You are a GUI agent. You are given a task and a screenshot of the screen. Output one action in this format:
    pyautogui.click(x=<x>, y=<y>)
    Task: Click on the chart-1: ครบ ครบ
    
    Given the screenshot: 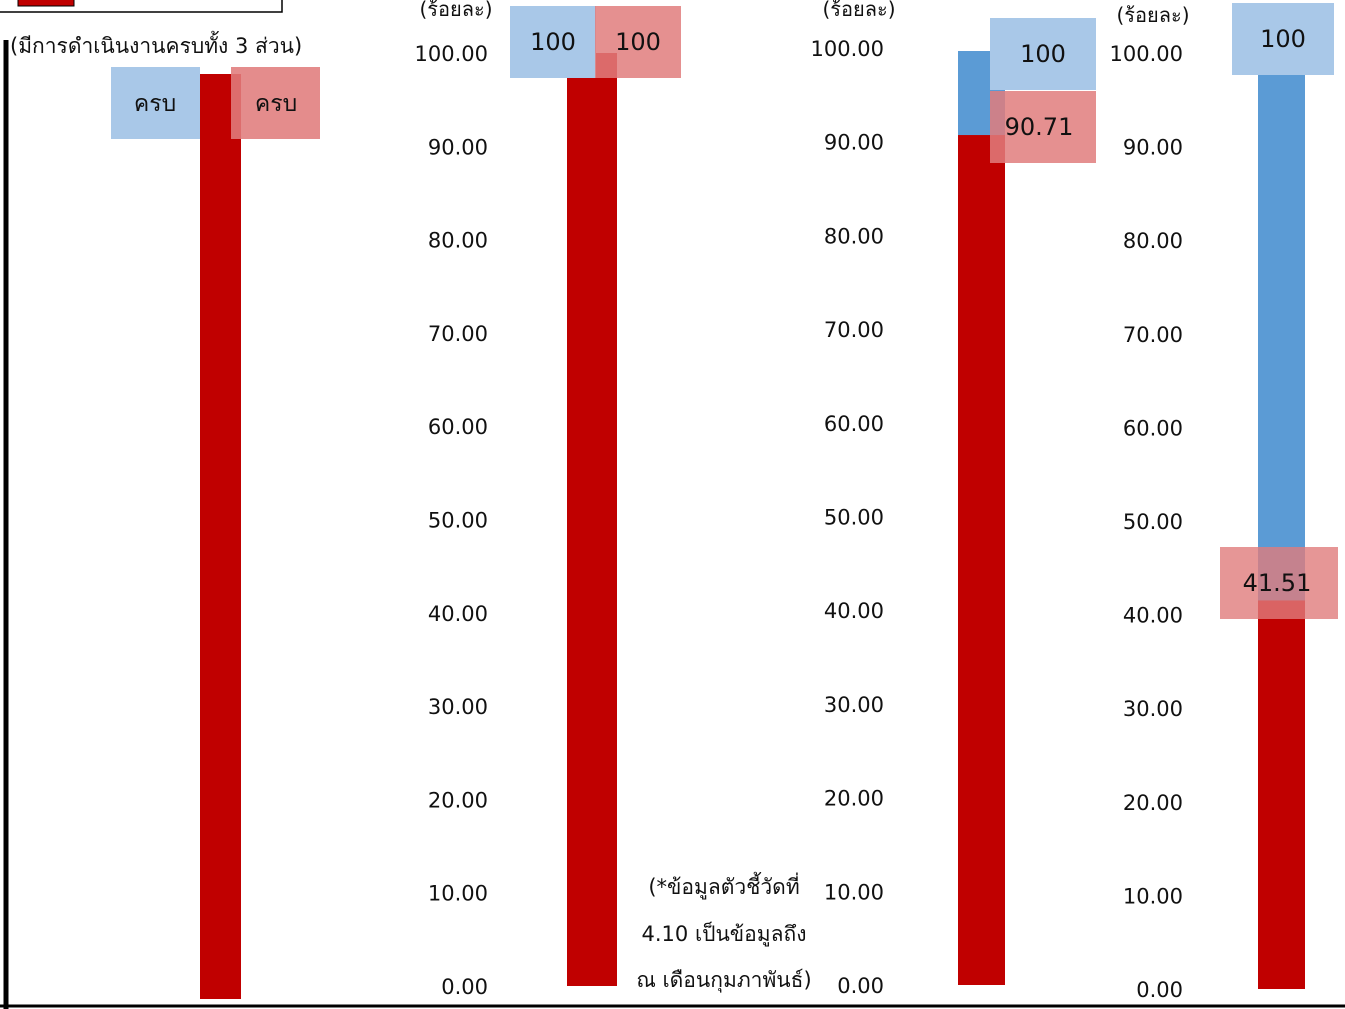 What is the action you would take?
    pyautogui.click(x=215, y=533)
    